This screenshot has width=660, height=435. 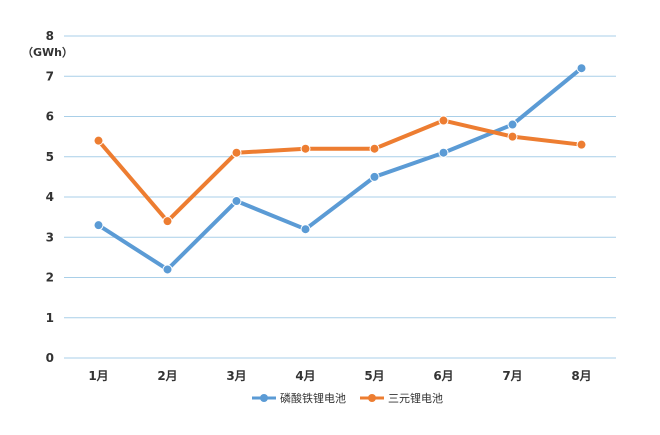 I want to click on y-axis-ticks: 0 1 2 3 4 5 6 7 8, so click(x=50, y=197).